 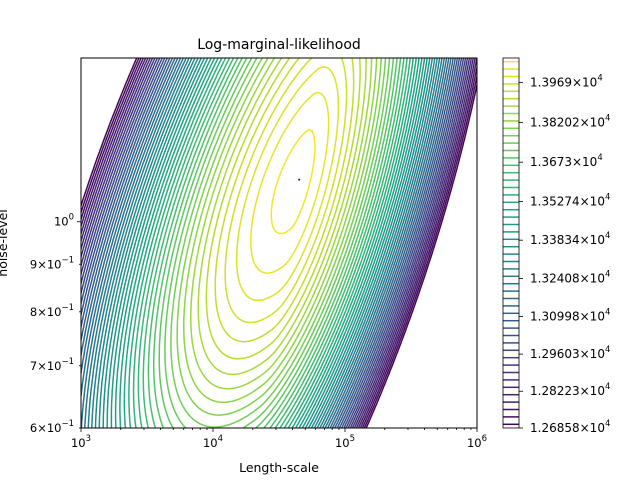 I want to click on tick-label: 8×10⁻¹, so click(x=52, y=311).